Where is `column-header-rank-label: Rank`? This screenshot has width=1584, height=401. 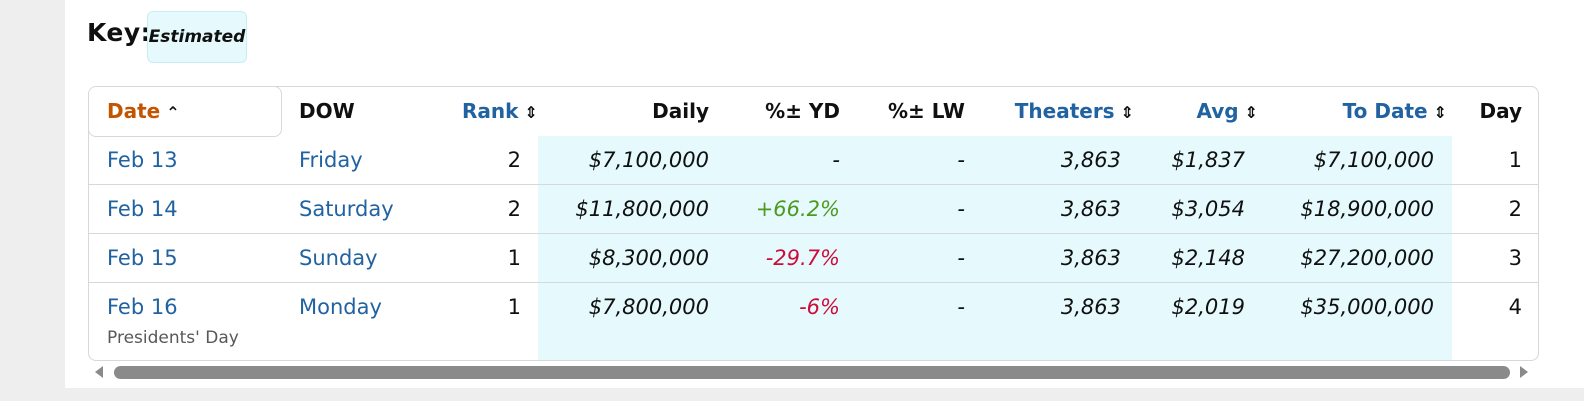 column-header-rank-label: Rank is located at coordinates (490, 111).